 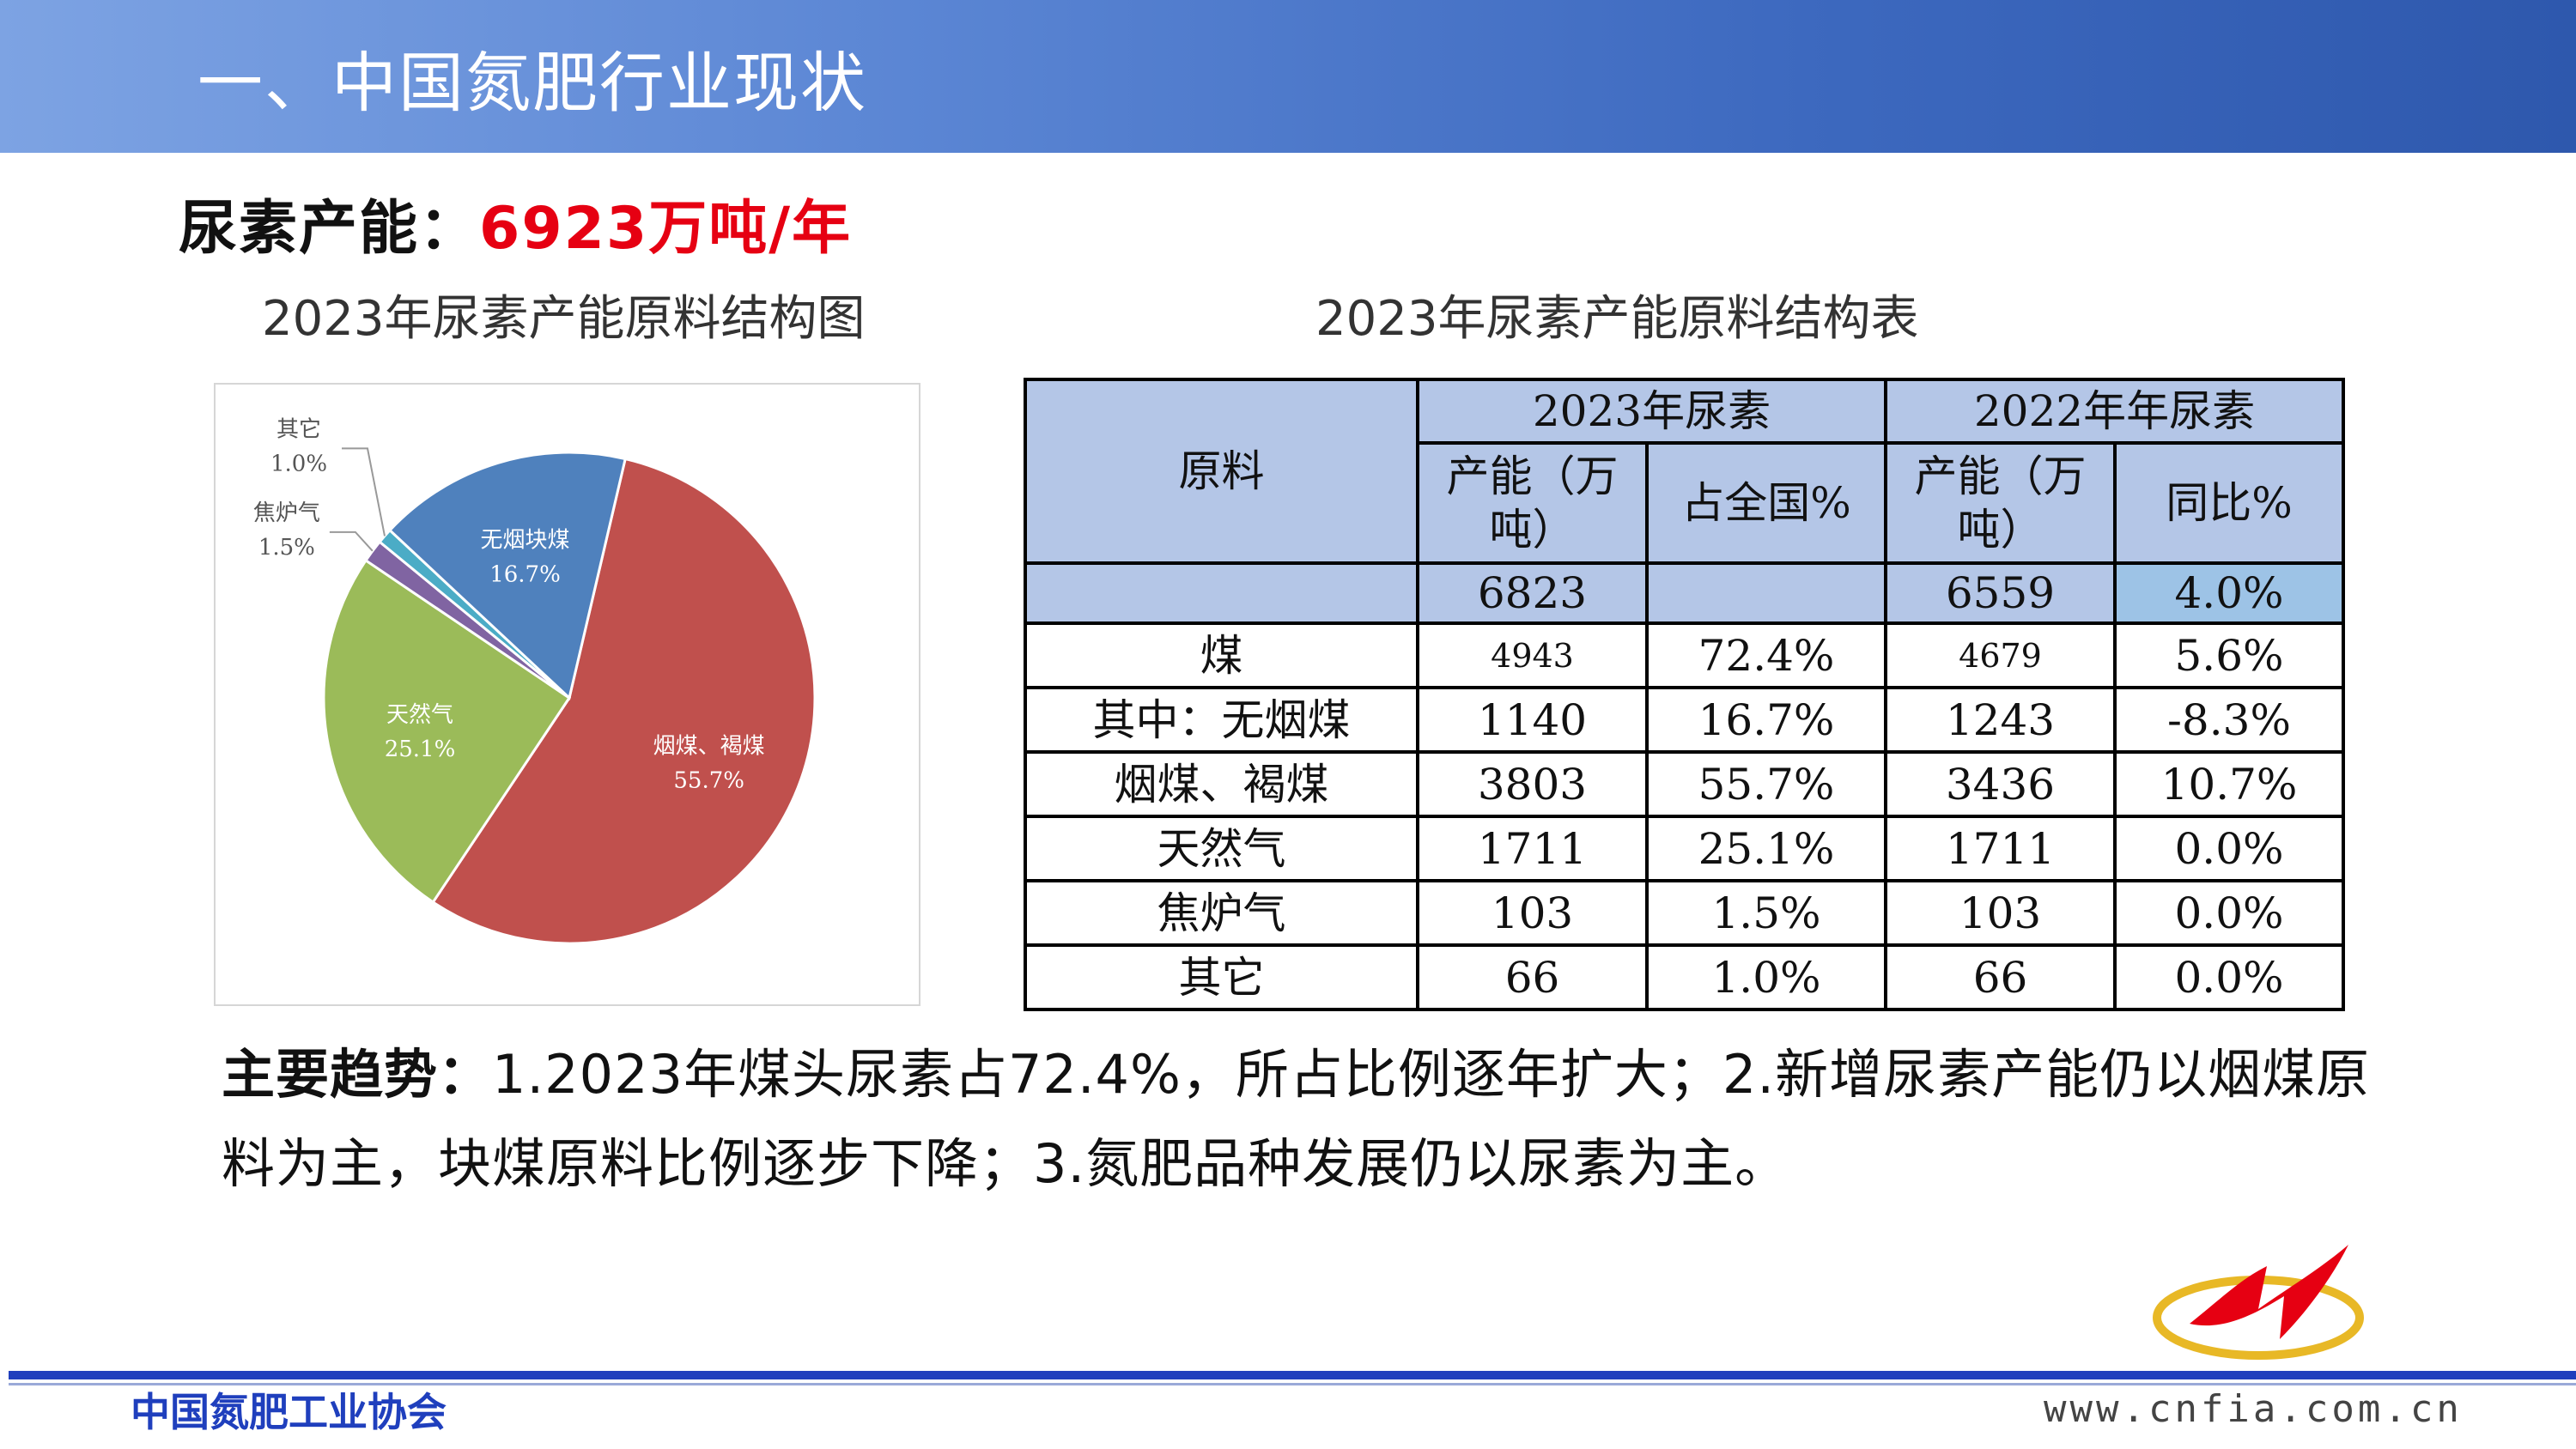 What do you see at coordinates (1766, 655) in the screenshot?
I see `row-share: 72.4%` at bounding box center [1766, 655].